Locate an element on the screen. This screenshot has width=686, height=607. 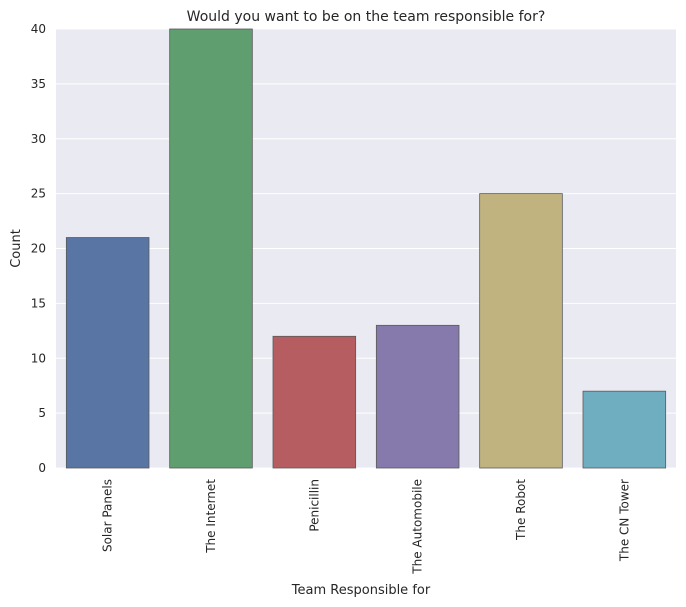
y-tick-label: 35 is located at coordinates (38, 84).